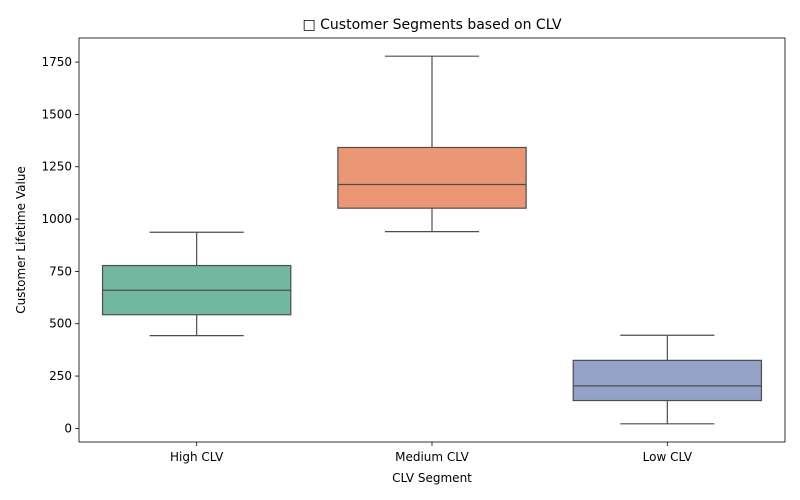 The width and height of the screenshot is (800, 500). I want to click on y-tick-label: 500, so click(60, 324).